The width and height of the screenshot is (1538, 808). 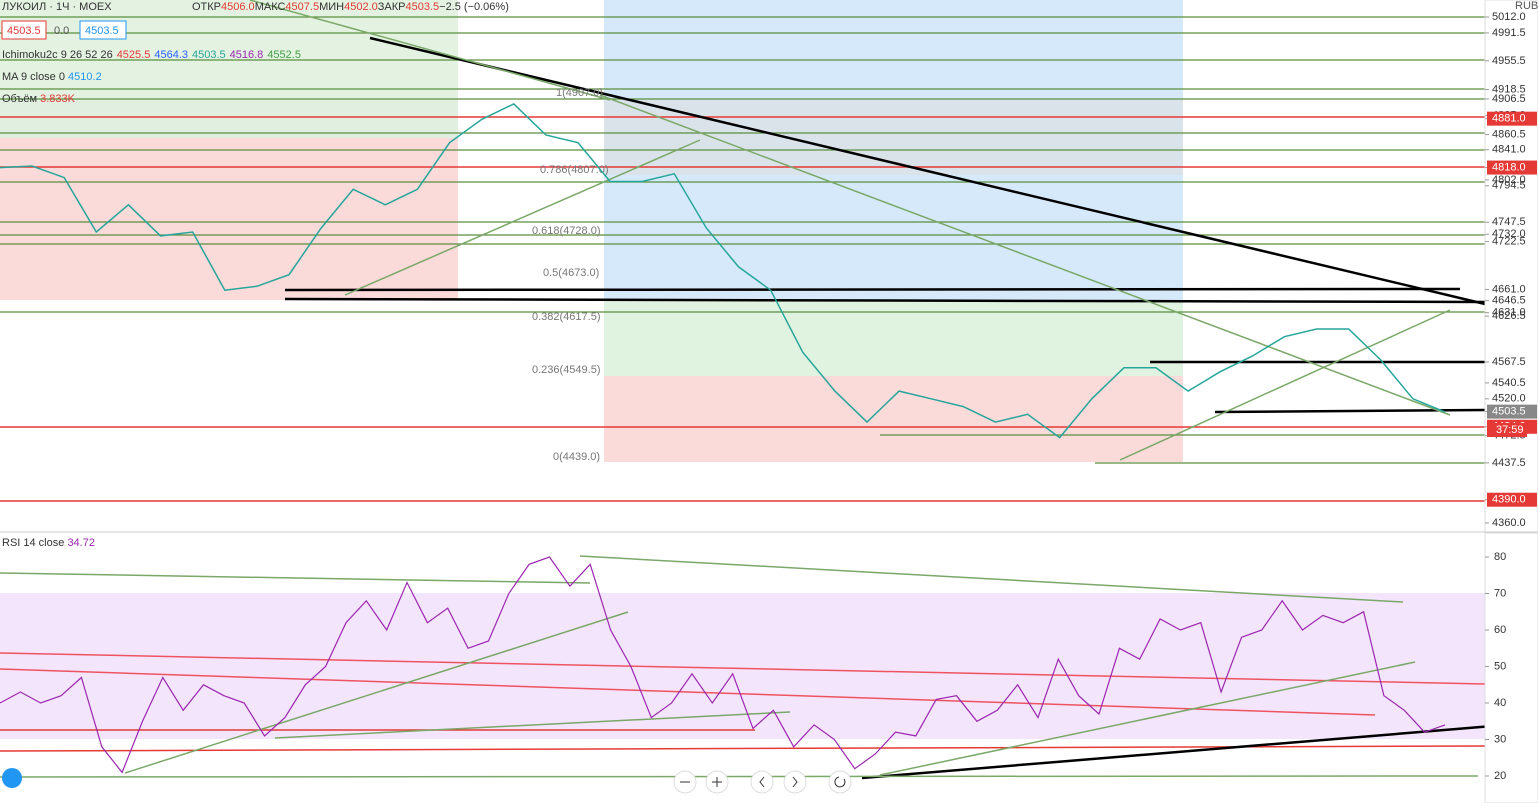 I want to click on rsi-tick-label: 80, so click(x=1500, y=557).